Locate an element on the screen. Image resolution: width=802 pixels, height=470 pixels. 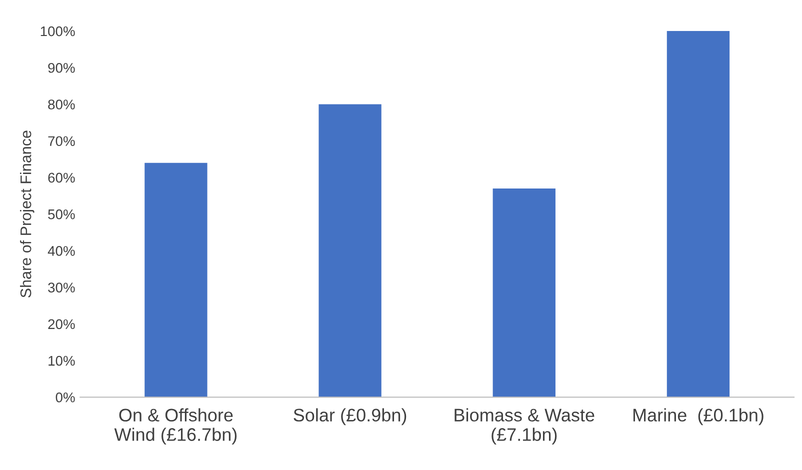
y-tick-label: 20% is located at coordinates (61, 324).